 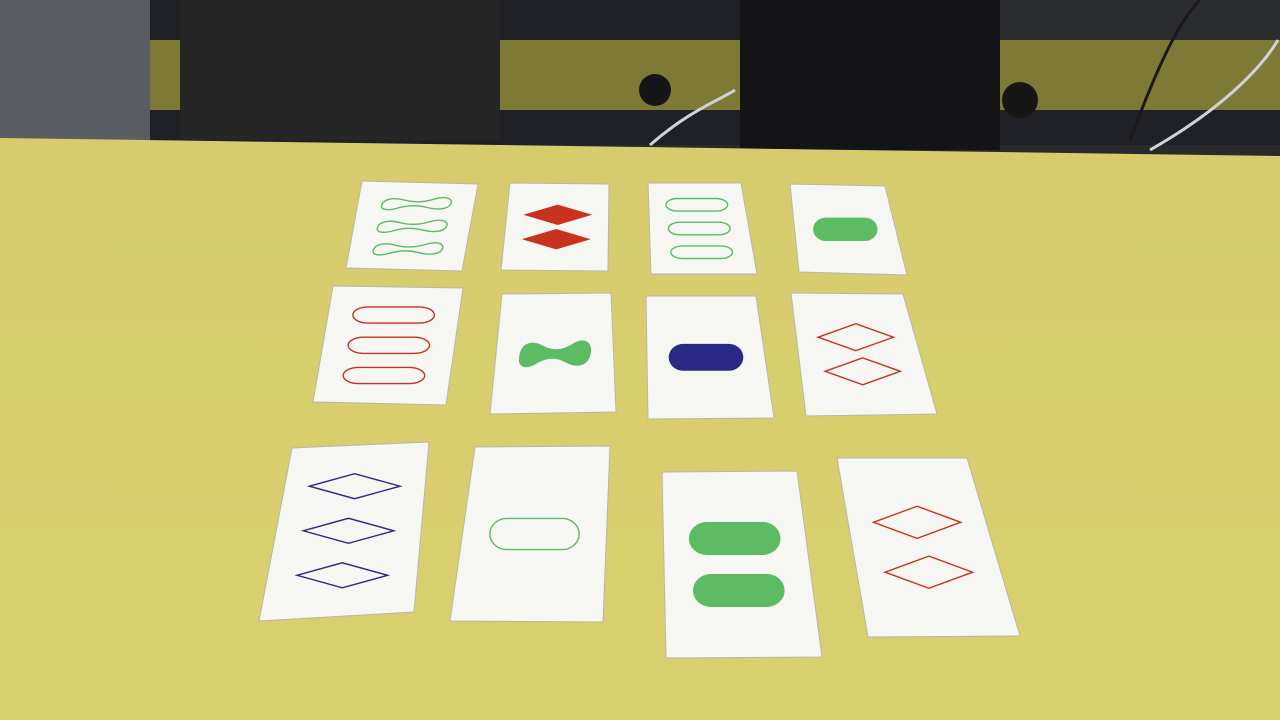 I want to click on set-card-r1c2, so click(x=555, y=227).